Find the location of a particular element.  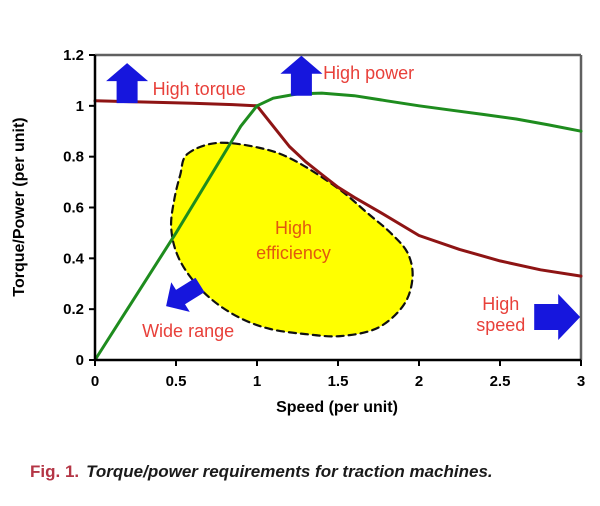

y-tick-label: 0.8 is located at coordinates (73, 157).